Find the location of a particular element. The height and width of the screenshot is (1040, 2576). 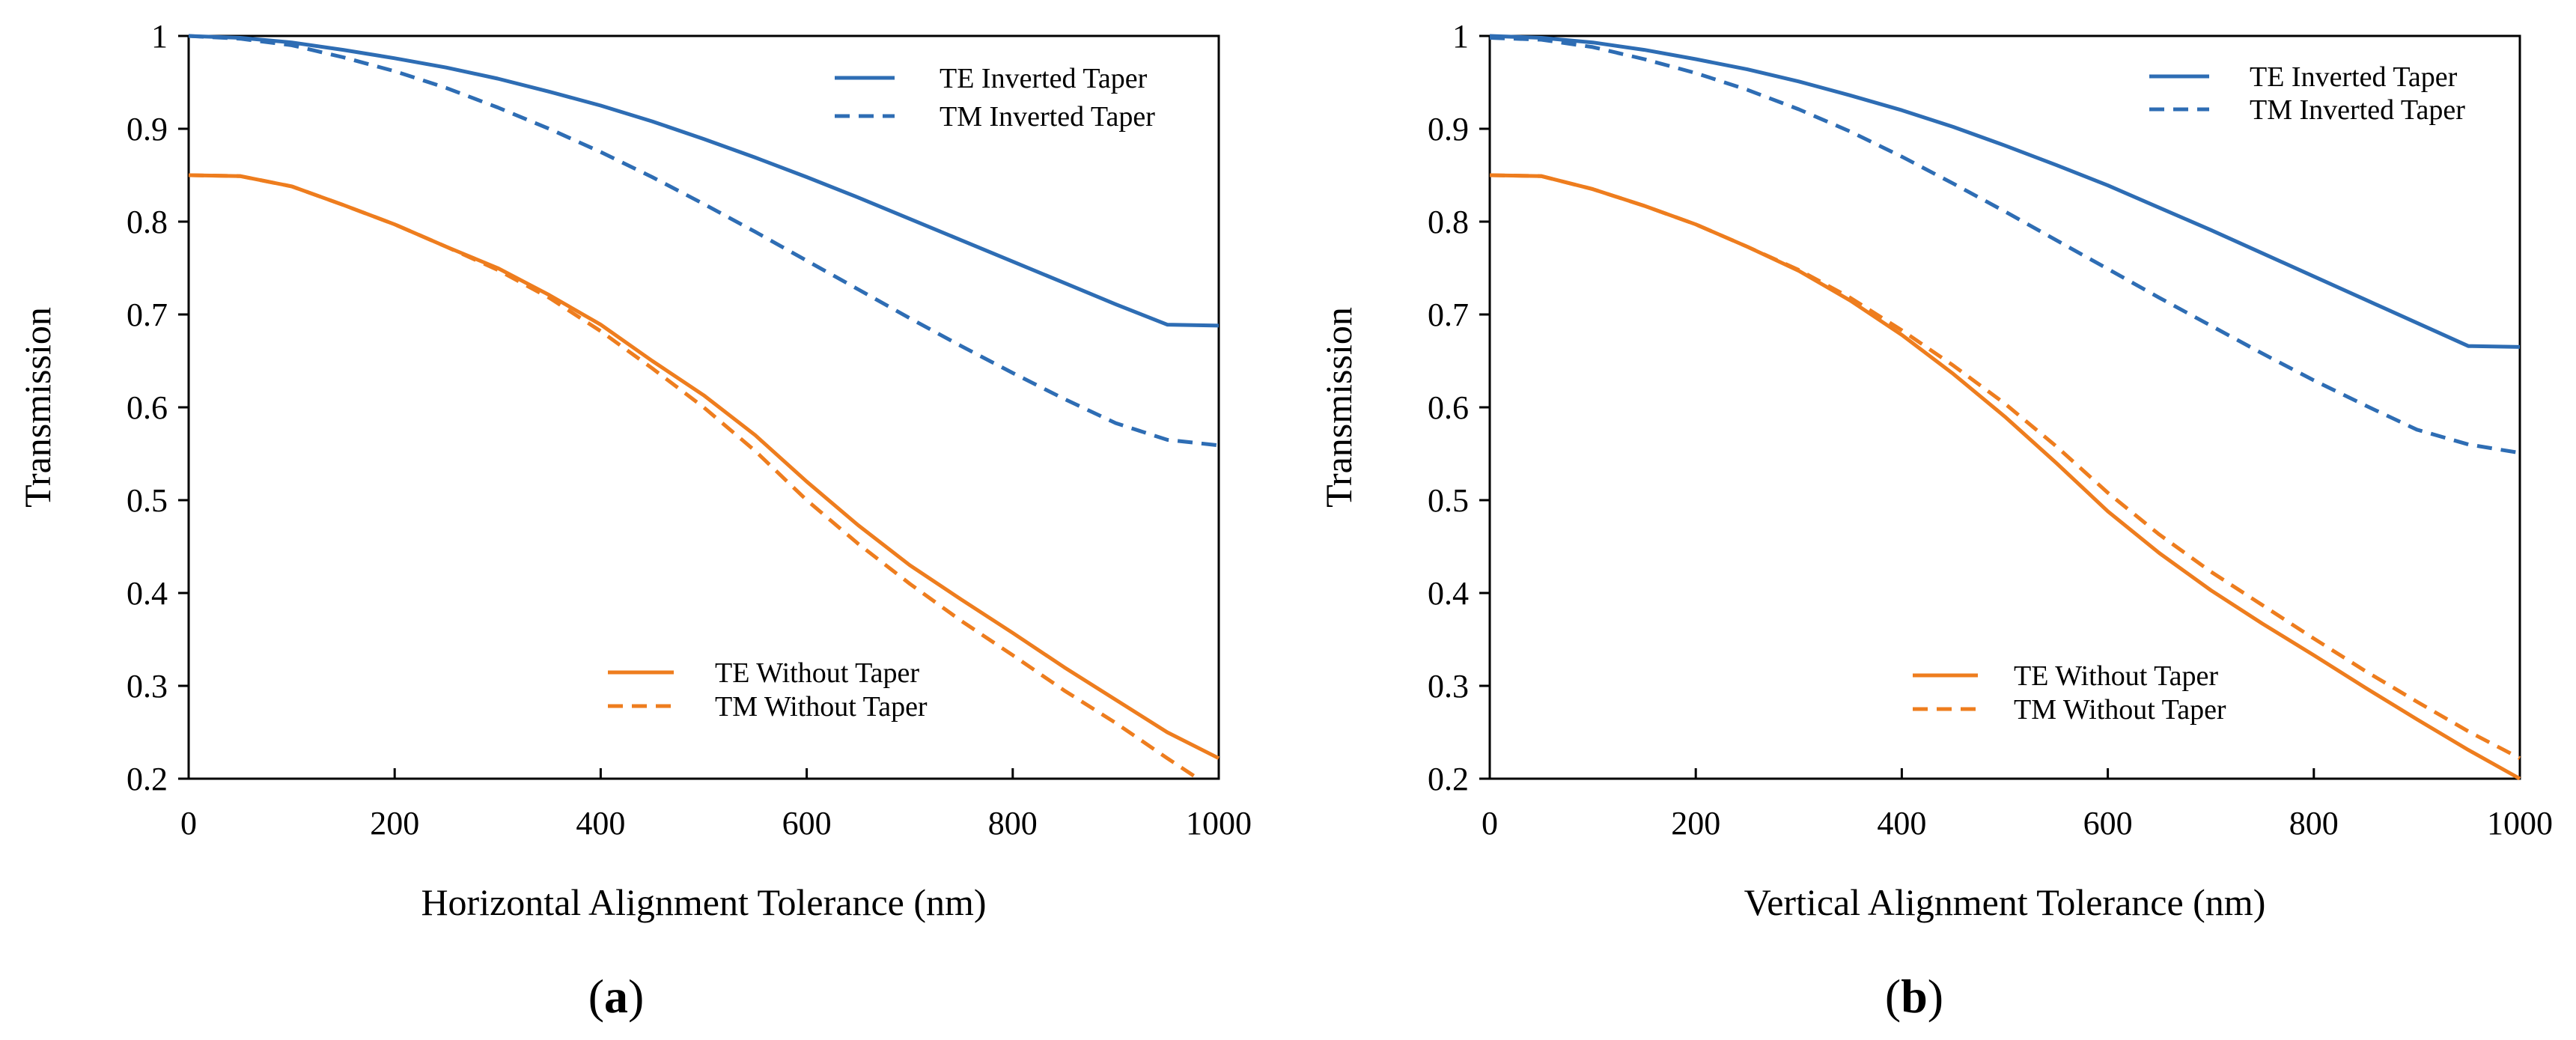

panel-label: (a) is located at coordinates (616, 996).